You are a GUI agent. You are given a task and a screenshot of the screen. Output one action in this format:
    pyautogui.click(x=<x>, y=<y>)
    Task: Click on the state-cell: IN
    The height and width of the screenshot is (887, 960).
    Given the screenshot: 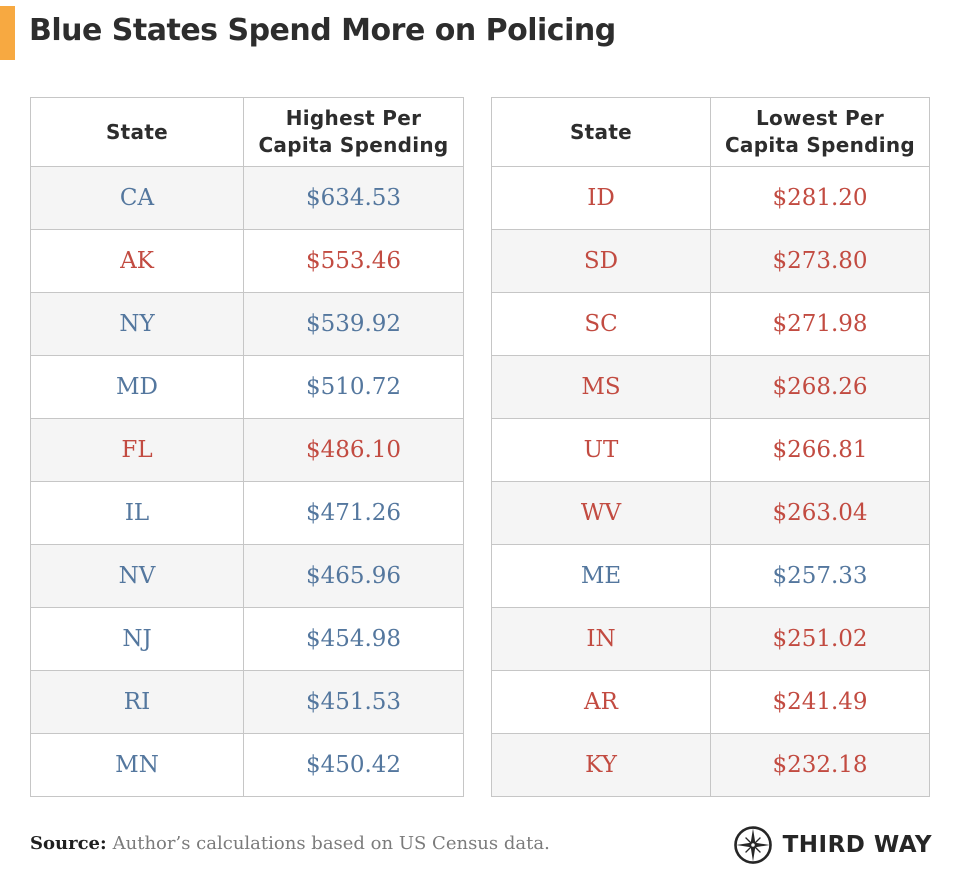 What is the action you would take?
    pyautogui.click(x=601, y=639)
    